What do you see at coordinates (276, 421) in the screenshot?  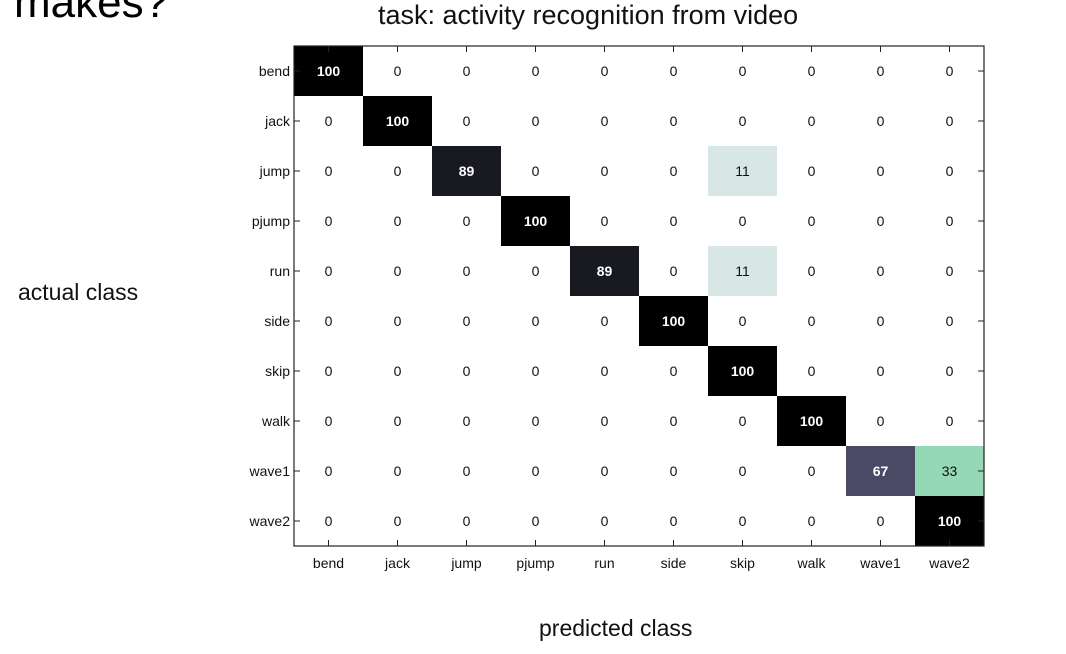 I see `y-tick-label: walk` at bounding box center [276, 421].